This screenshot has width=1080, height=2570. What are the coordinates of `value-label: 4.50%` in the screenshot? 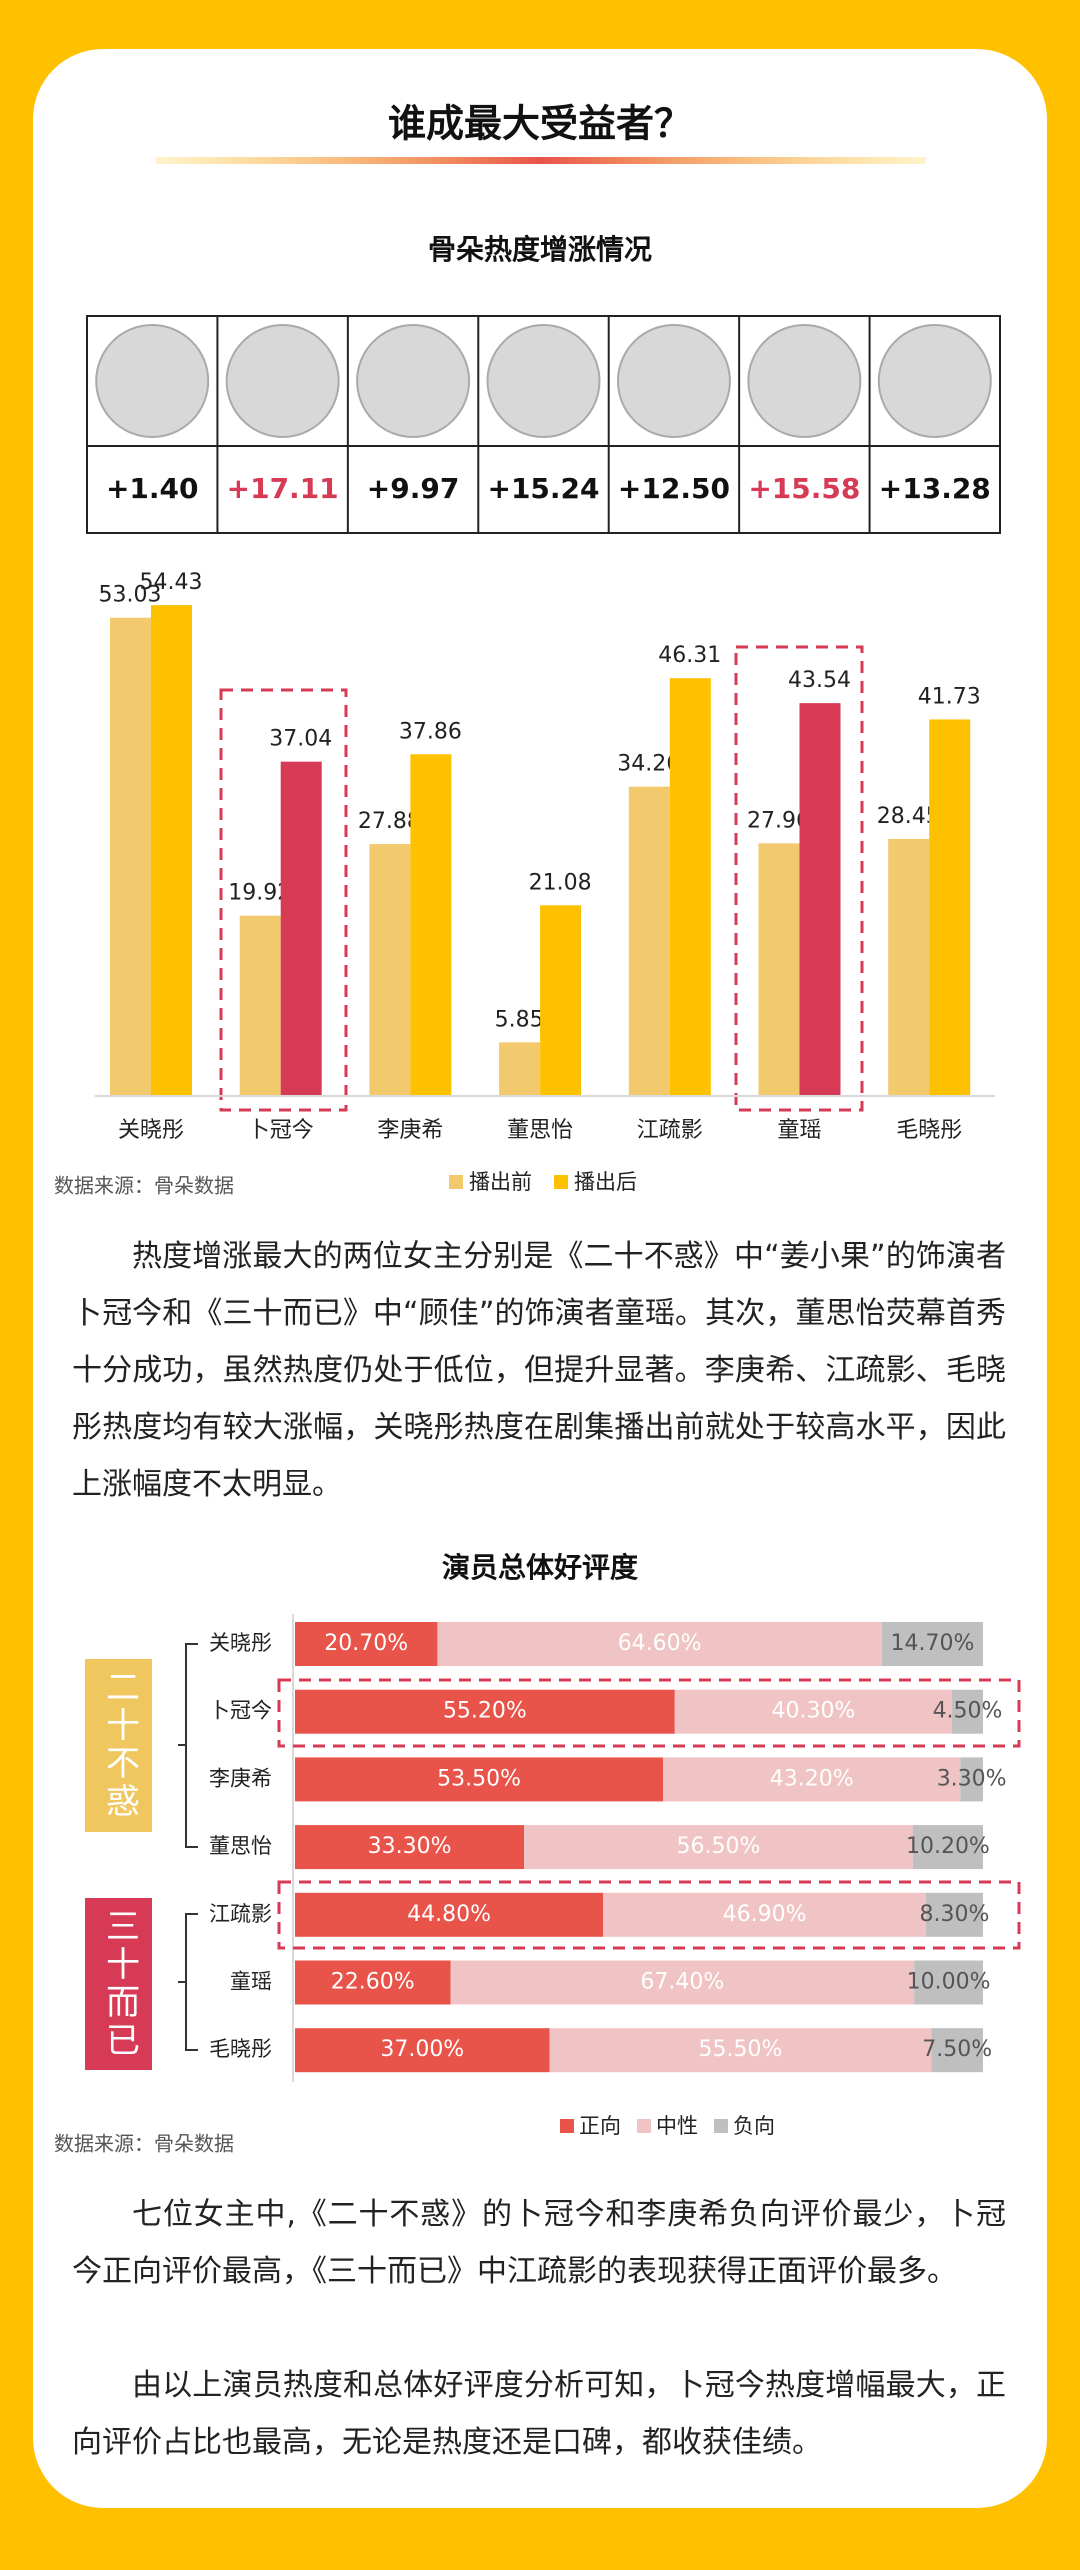 It's located at (968, 1711).